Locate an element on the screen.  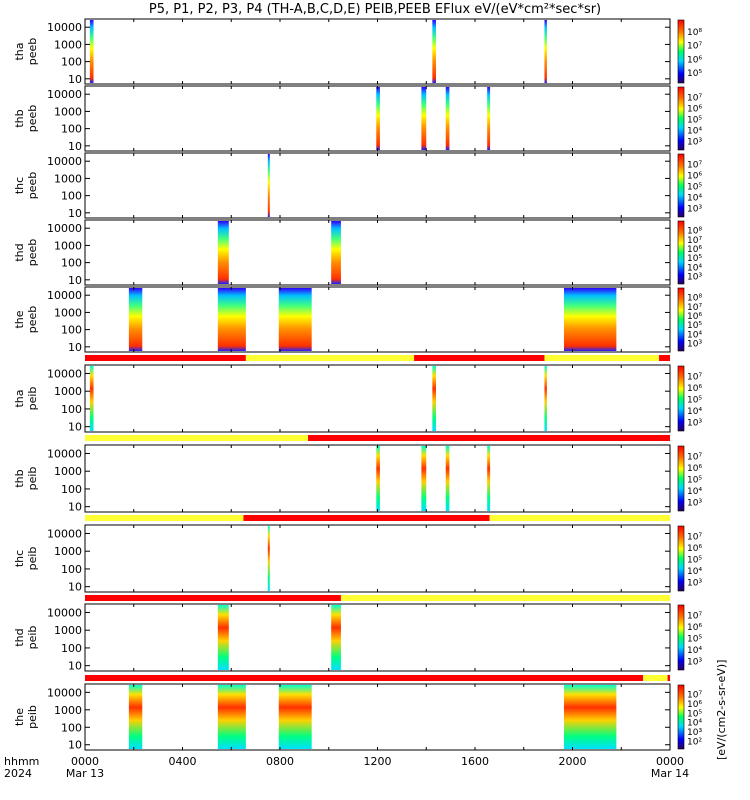
panel-probe-label: the is located at coordinates (19, 319).